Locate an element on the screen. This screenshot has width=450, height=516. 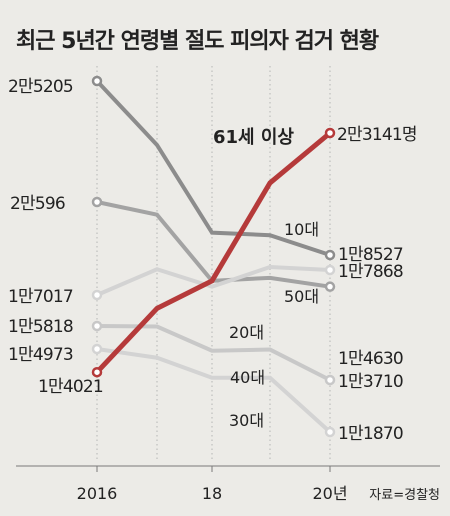
series-name-label: 30대 is located at coordinates (246, 420).